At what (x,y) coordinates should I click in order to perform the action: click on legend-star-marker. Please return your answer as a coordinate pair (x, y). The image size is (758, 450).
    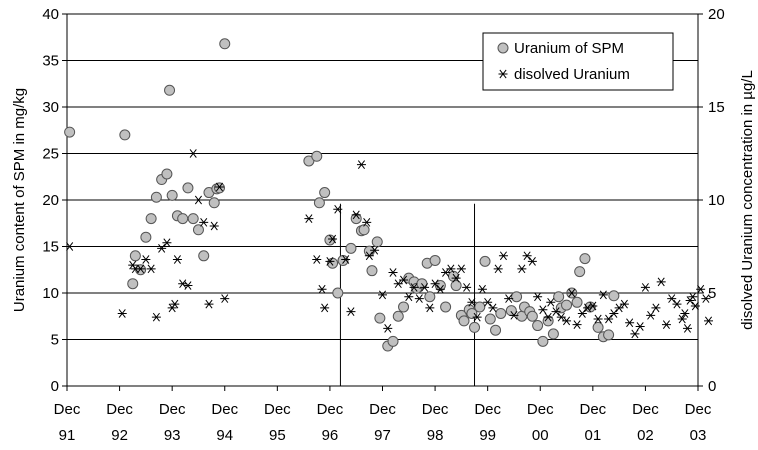
    Looking at the image, I should click on (503, 74).